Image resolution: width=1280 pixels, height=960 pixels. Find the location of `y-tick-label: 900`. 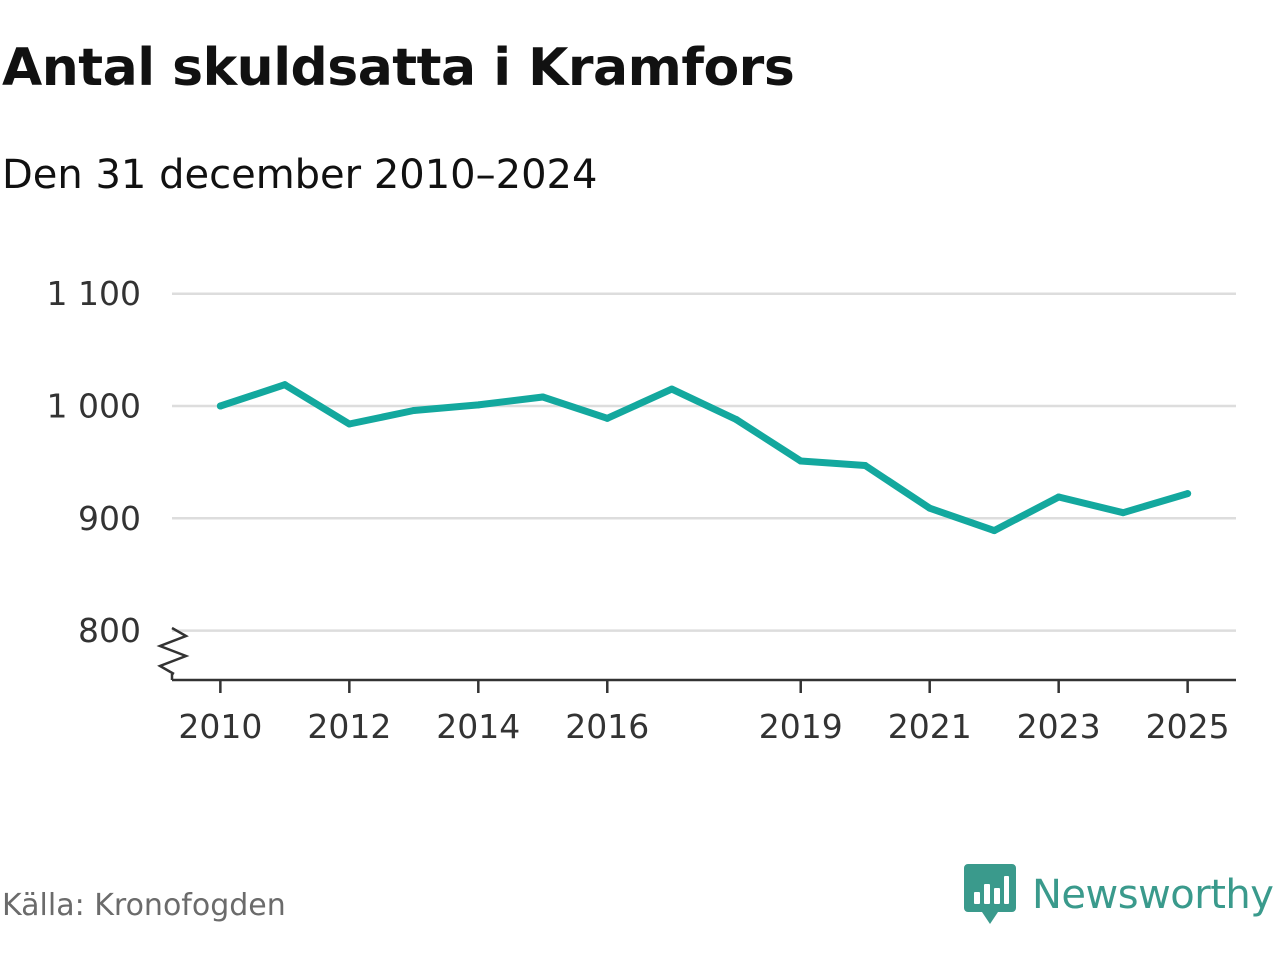

y-tick-label: 900 is located at coordinates (109, 518).